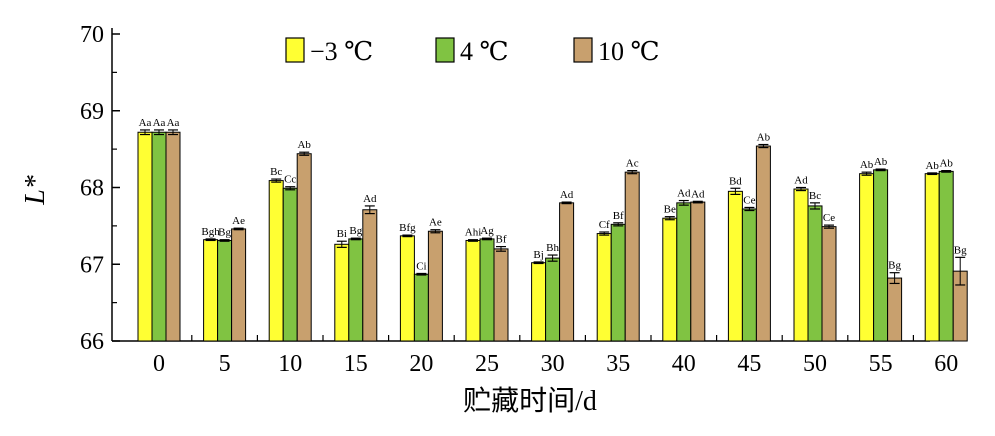 The image size is (995, 436). Describe the element at coordinates (225, 364) in the screenshot. I see `x-tick-label: 5` at that location.